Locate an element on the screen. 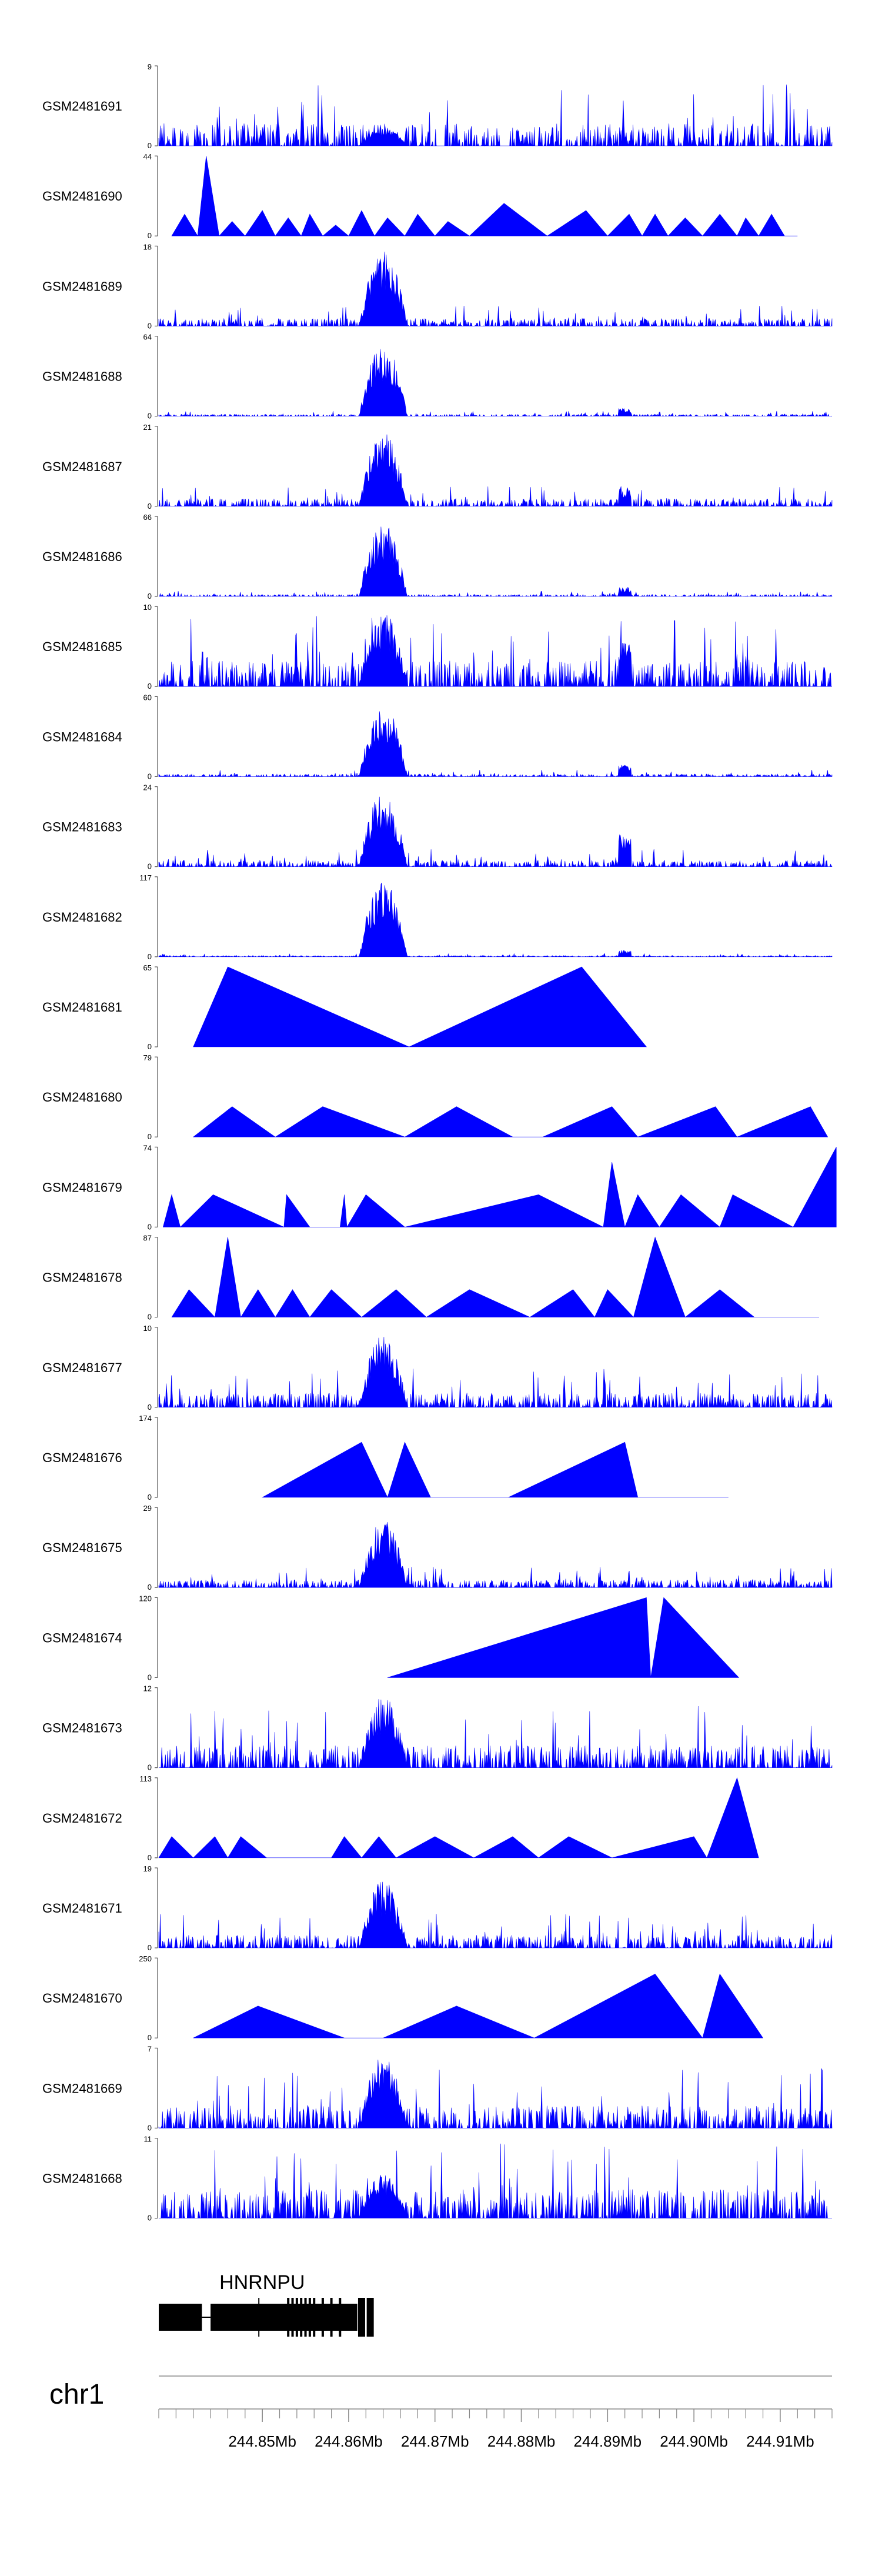  gene-label: HNRNPU is located at coordinates (262, 2282).